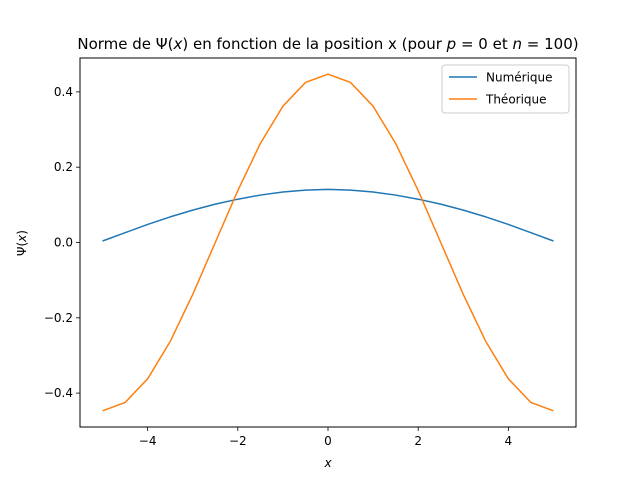 Image resolution: width=640 pixels, height=480 pixels. I want to click on y-tick-label: 0.4, so click(63, 92).